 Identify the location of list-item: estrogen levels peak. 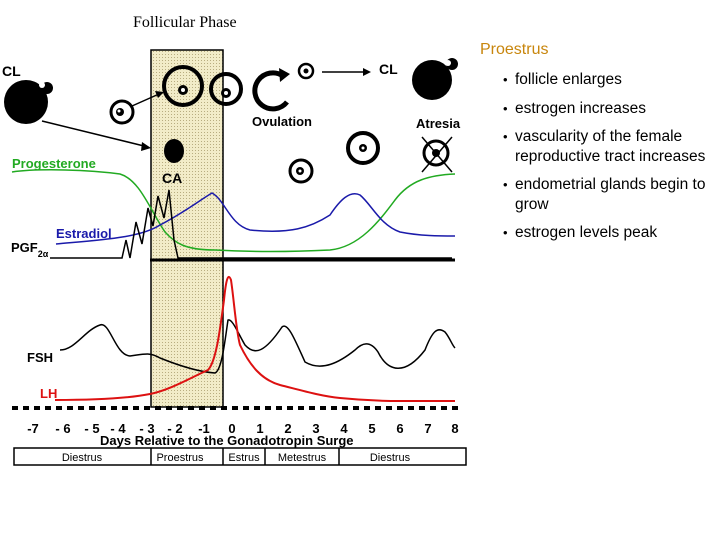
(607, 233).